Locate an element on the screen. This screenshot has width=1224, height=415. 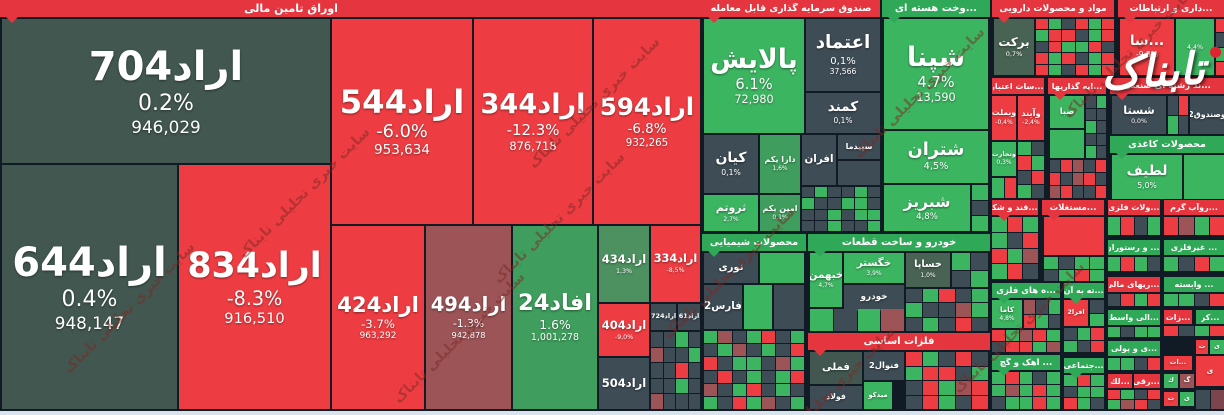
stock-tile: صبا is located at coordinates (1067, 112).